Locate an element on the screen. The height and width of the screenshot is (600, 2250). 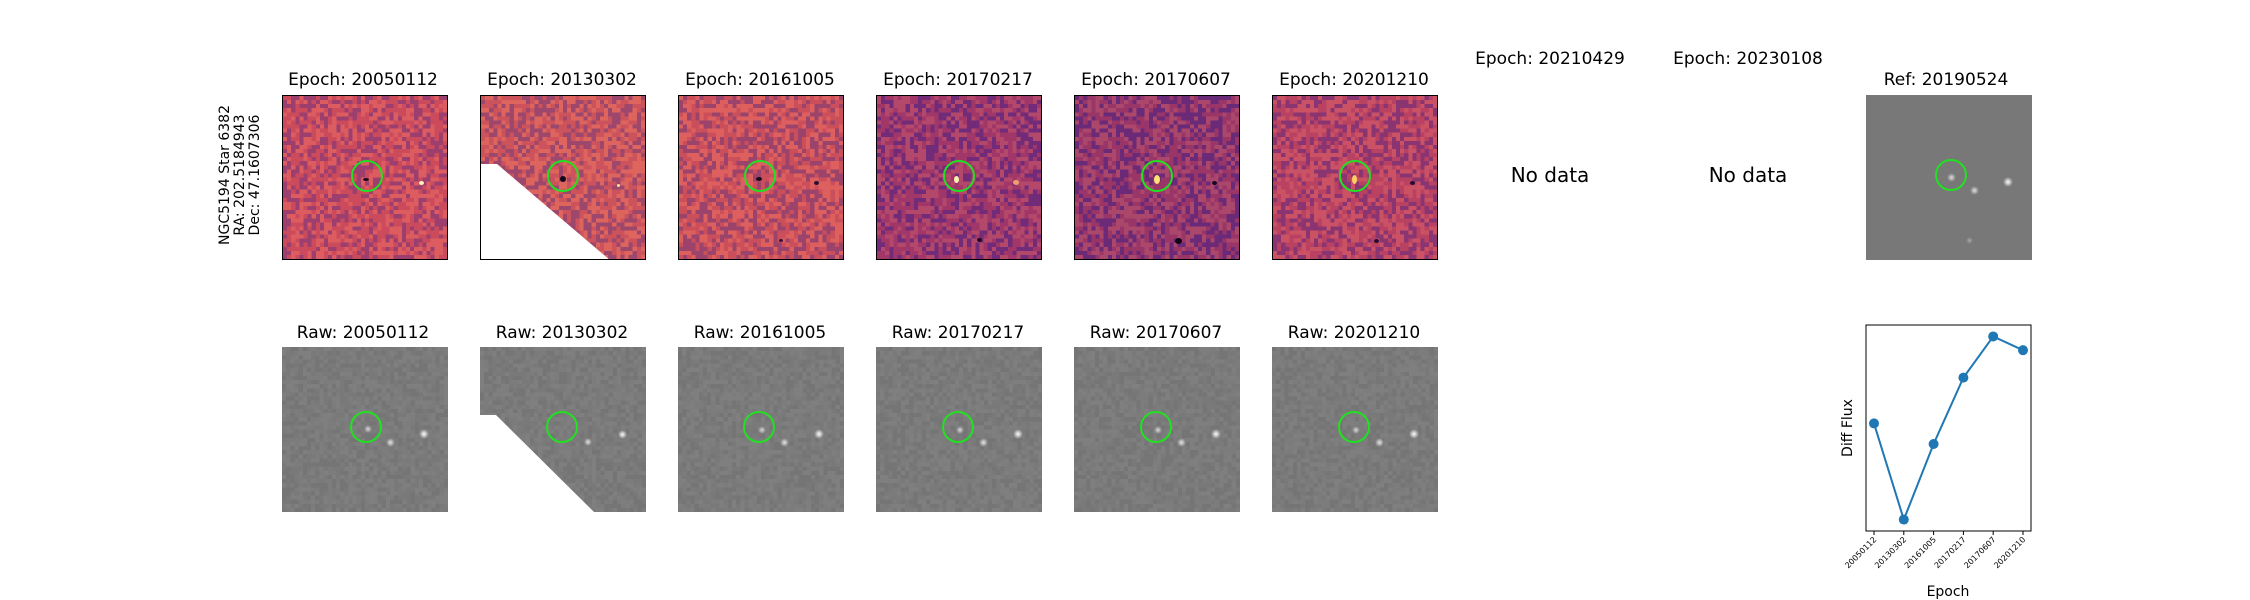
y-axis-label: Diff Flux is located at coordinates (1848, 428).